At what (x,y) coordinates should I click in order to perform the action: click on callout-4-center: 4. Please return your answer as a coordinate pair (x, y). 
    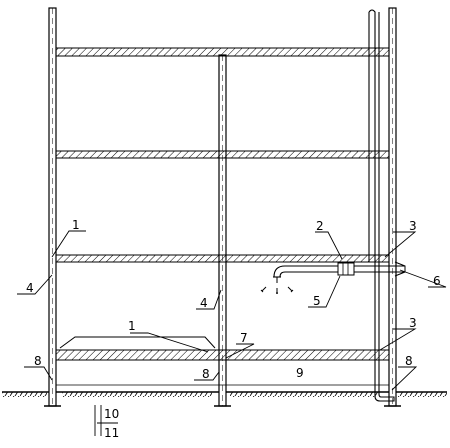
    Looking at the image, I should click on (204, 303).